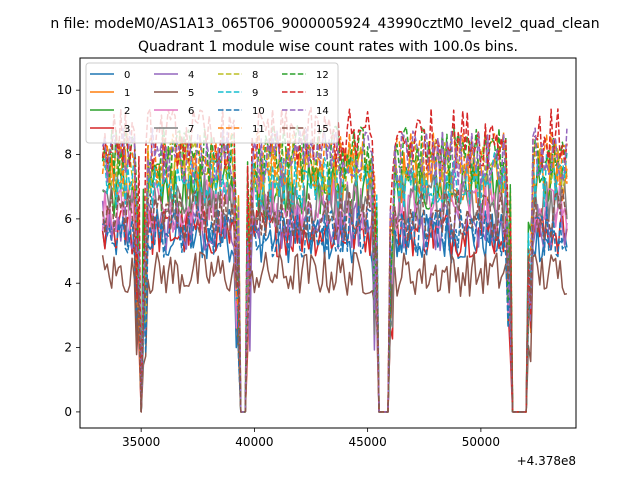  What do you see at coordinates (255, 93) in the screenshot?
I see `legend-label-9: 9` at bounding box center [255, 93].